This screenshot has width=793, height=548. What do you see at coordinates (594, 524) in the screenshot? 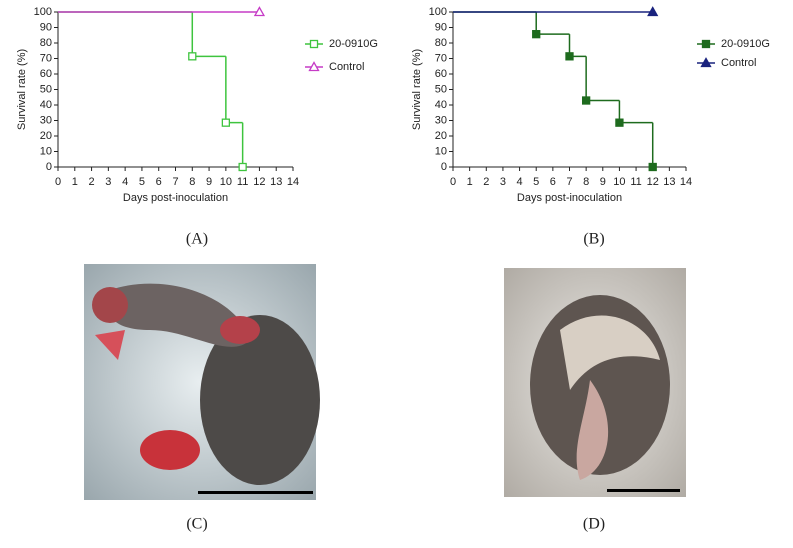
I see `panel-label: (D)` at bounding box center [594, 524].